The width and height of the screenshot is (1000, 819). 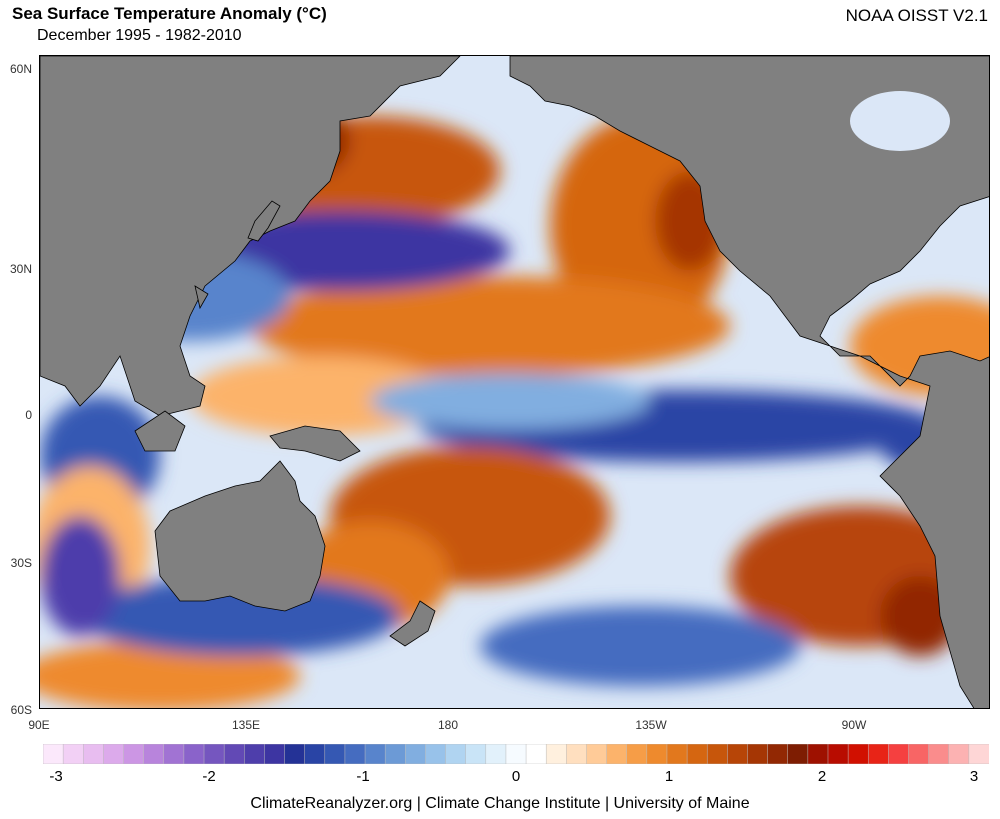 What do you see at coordinates (900, 121) in the screenshot?
I see `hudson-bay` at bounding box center [900, 121].